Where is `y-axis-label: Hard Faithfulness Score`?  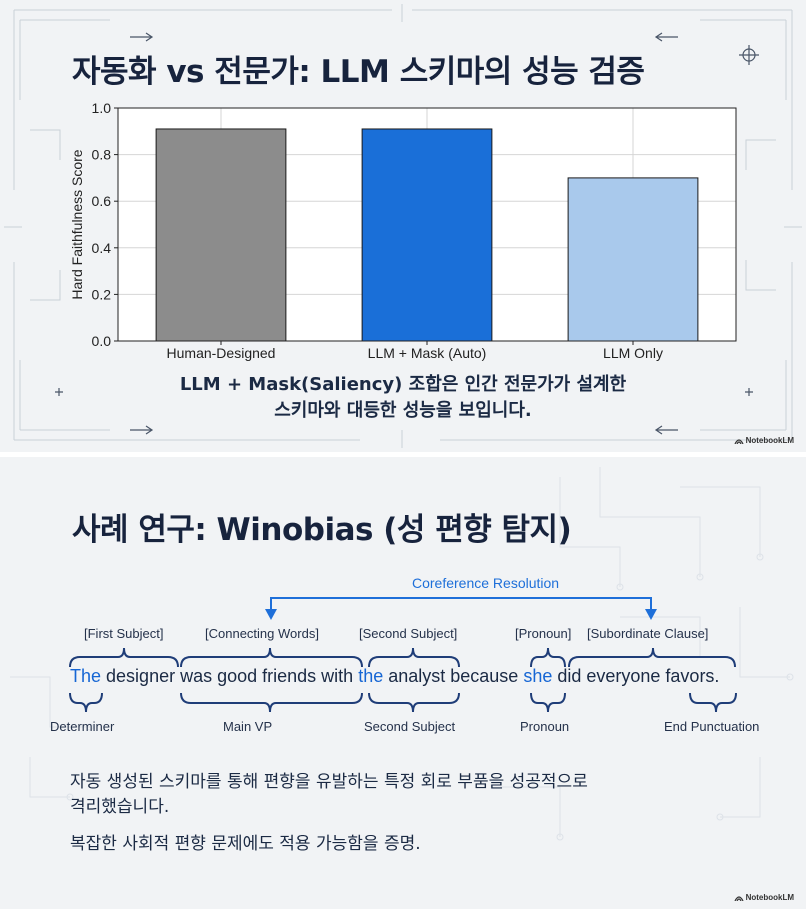
y-axis-label: Hard Faithfulness Score is located at coordinates (77, 224).